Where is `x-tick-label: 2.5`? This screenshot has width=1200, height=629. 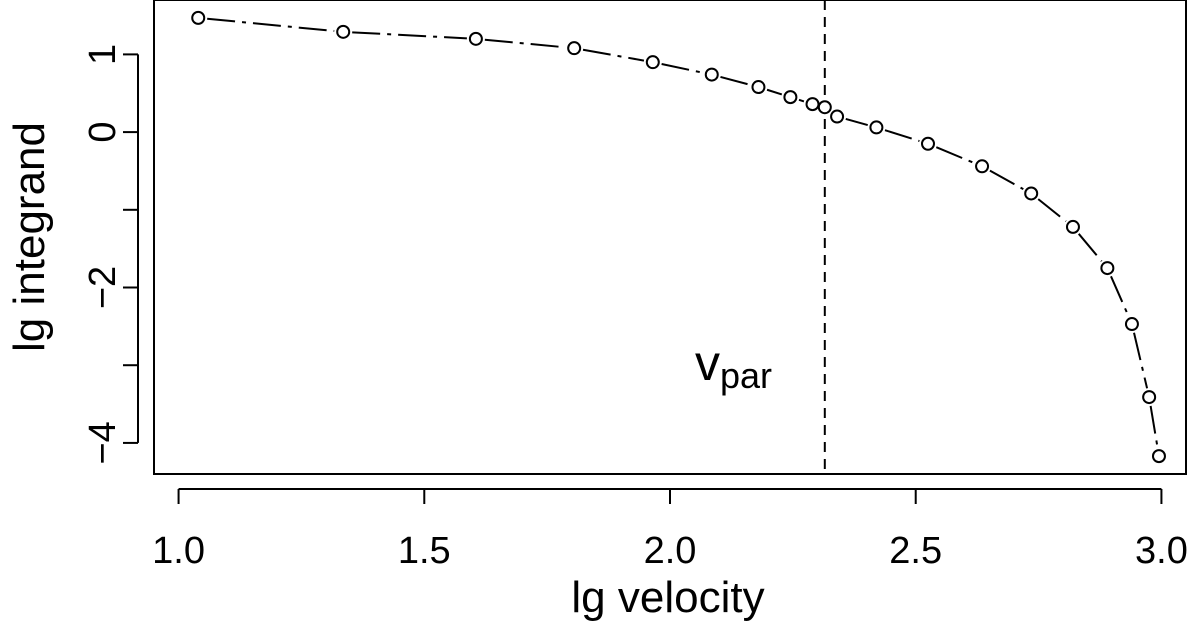 x-tick-label: 2.5 is located at coordinates (915, 551).